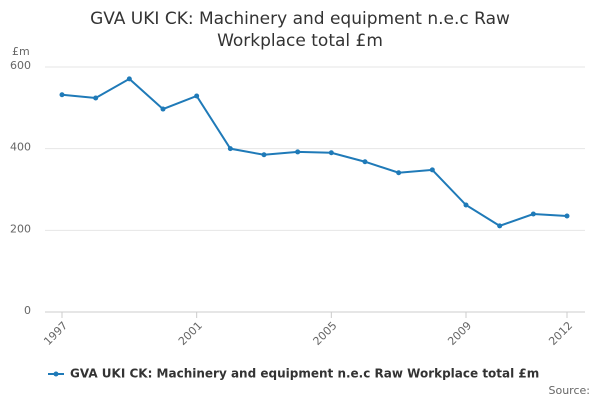 The height and width of the screenshot is (400, 600). I want to click on legend-marker, so click(56, 374).